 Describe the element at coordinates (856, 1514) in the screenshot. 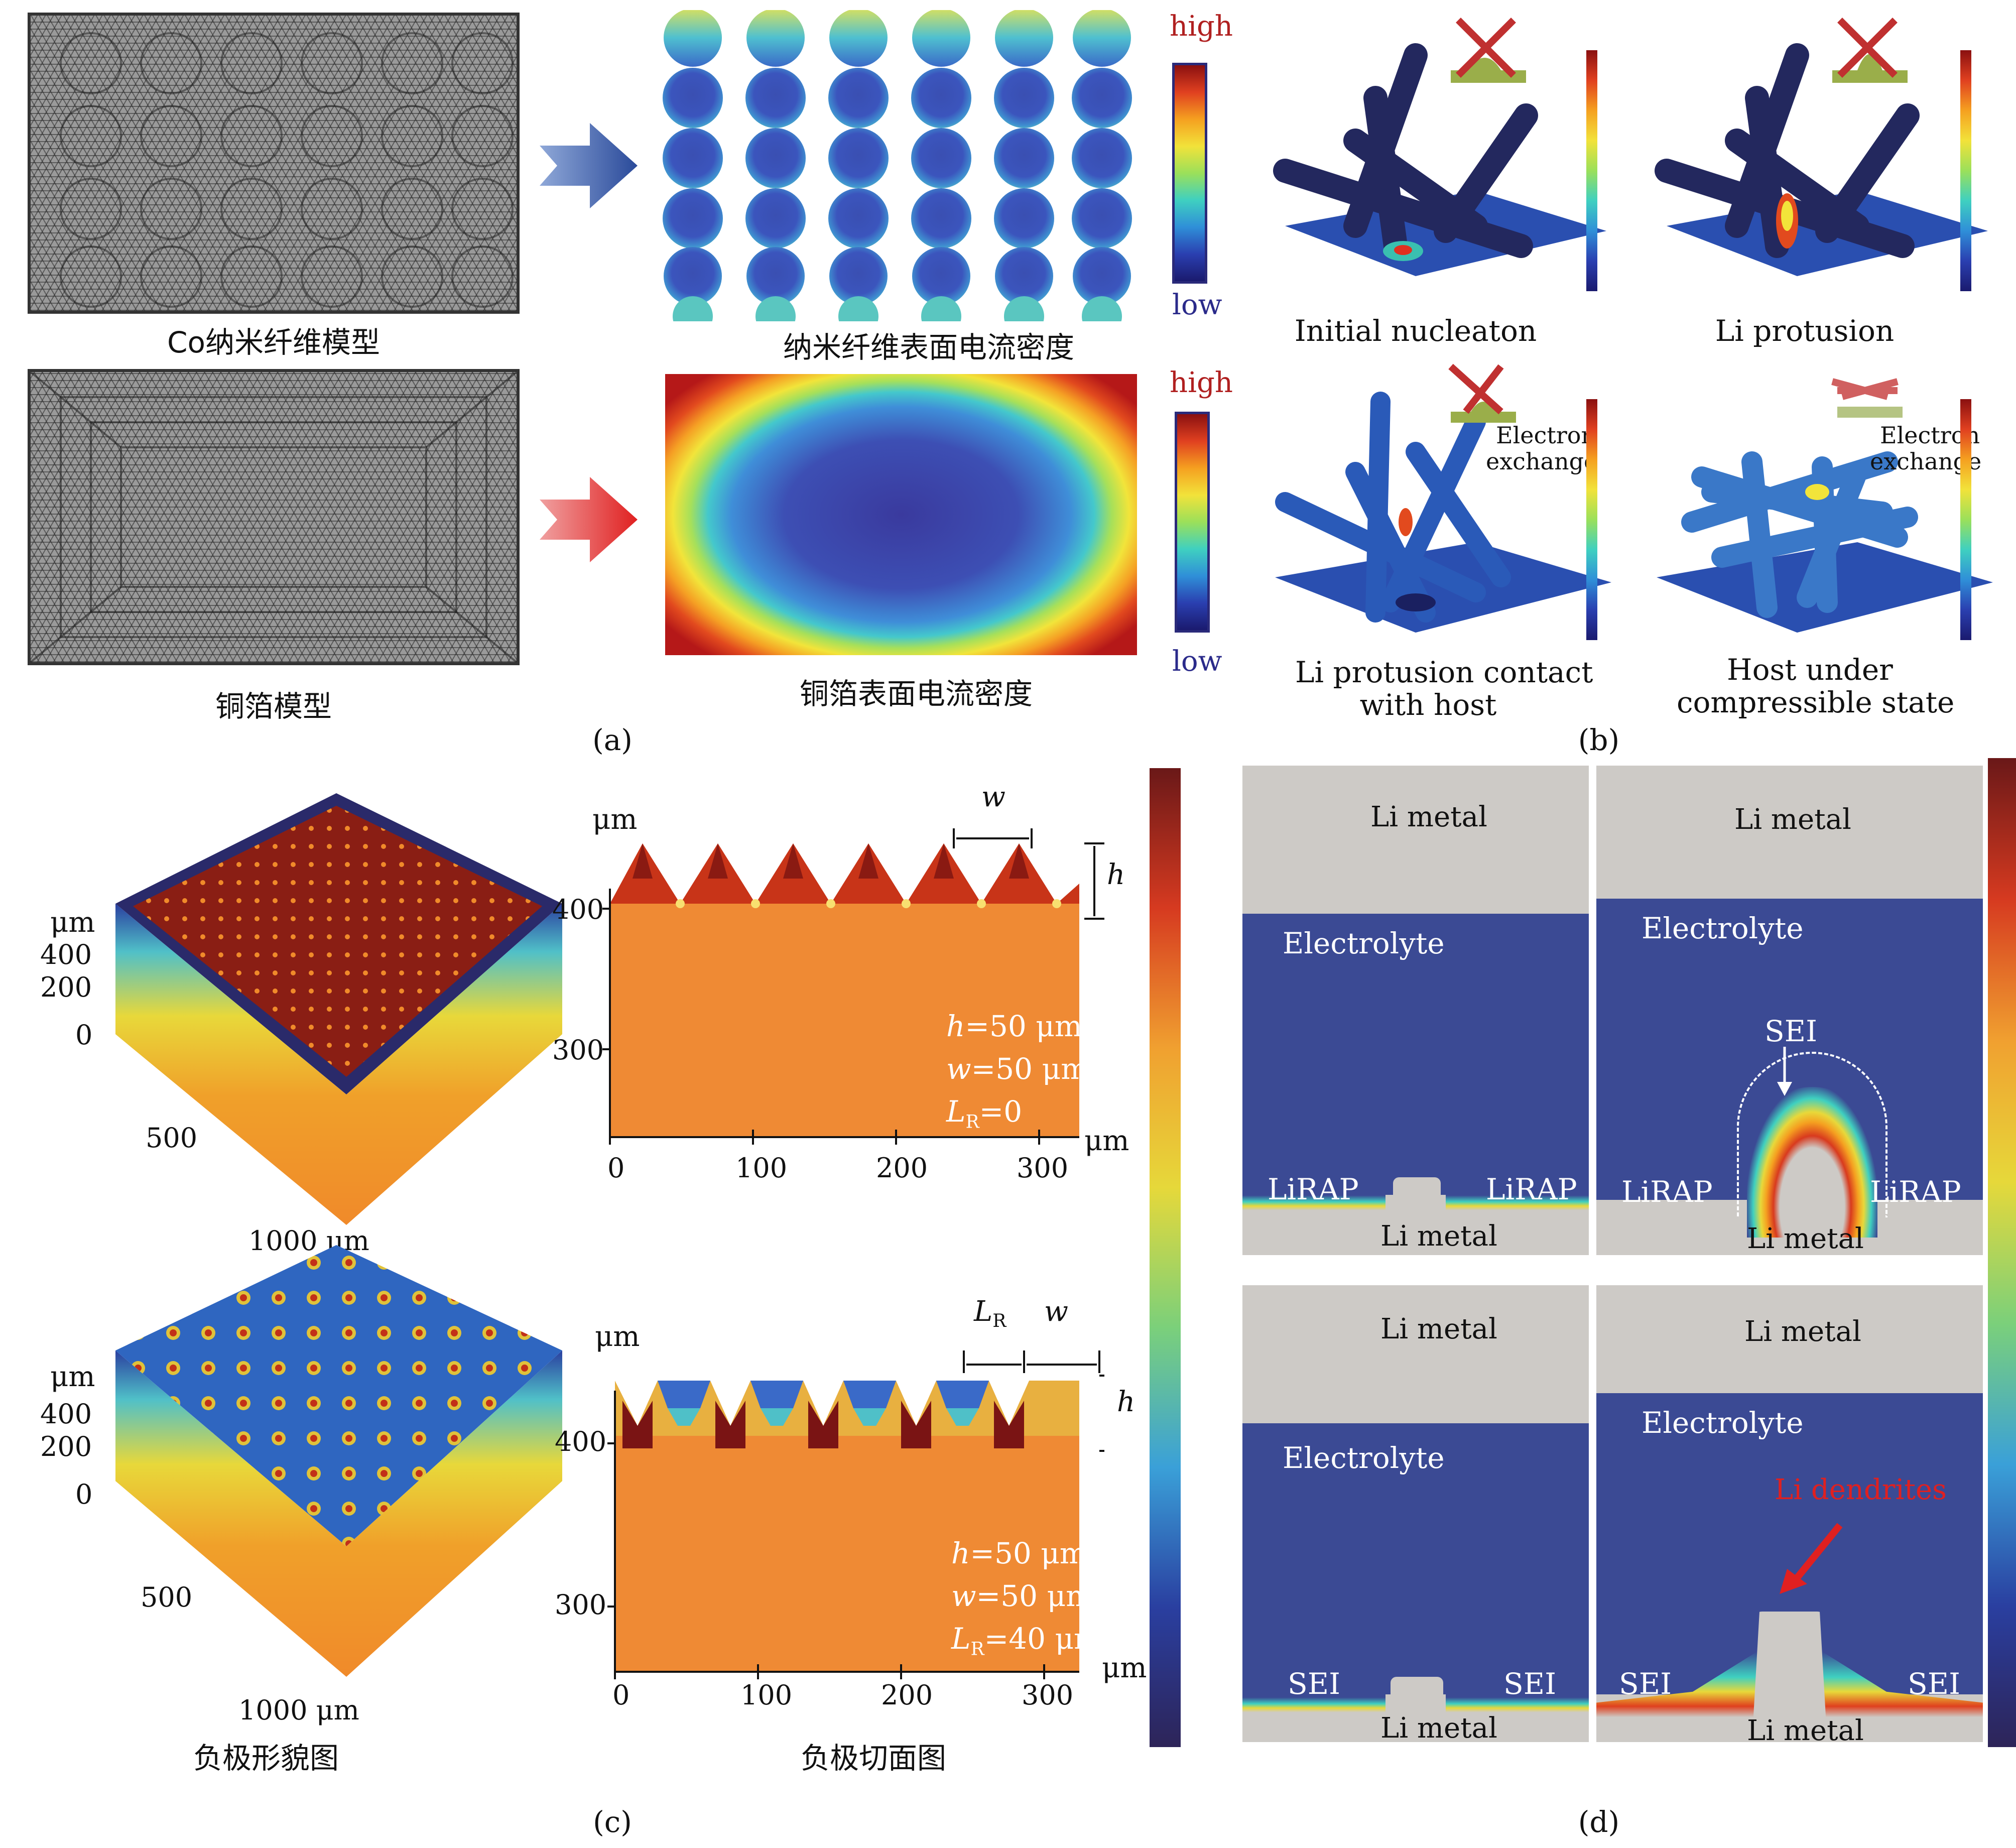

I see `anode-cross-section-structured` at that location.